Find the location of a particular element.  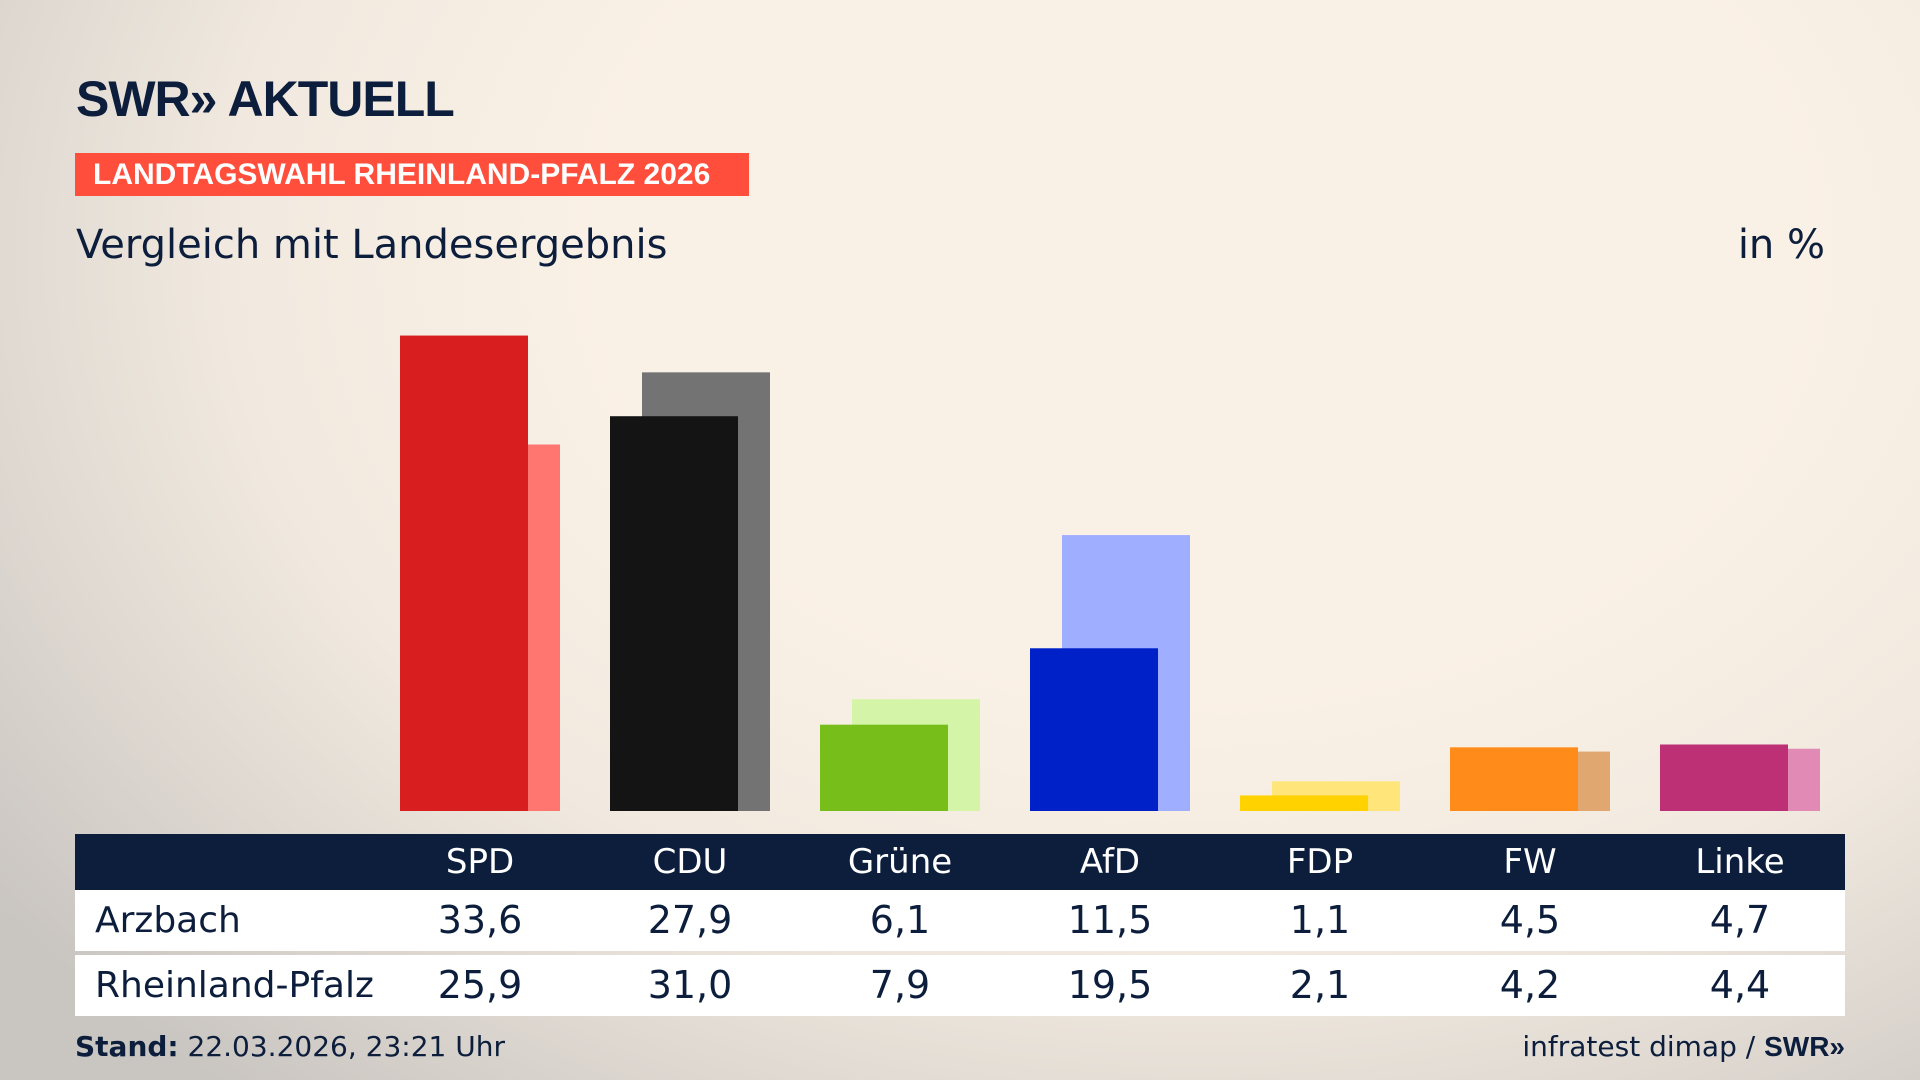

table-cell: 4,5 is located at coordinates (1530, 920).